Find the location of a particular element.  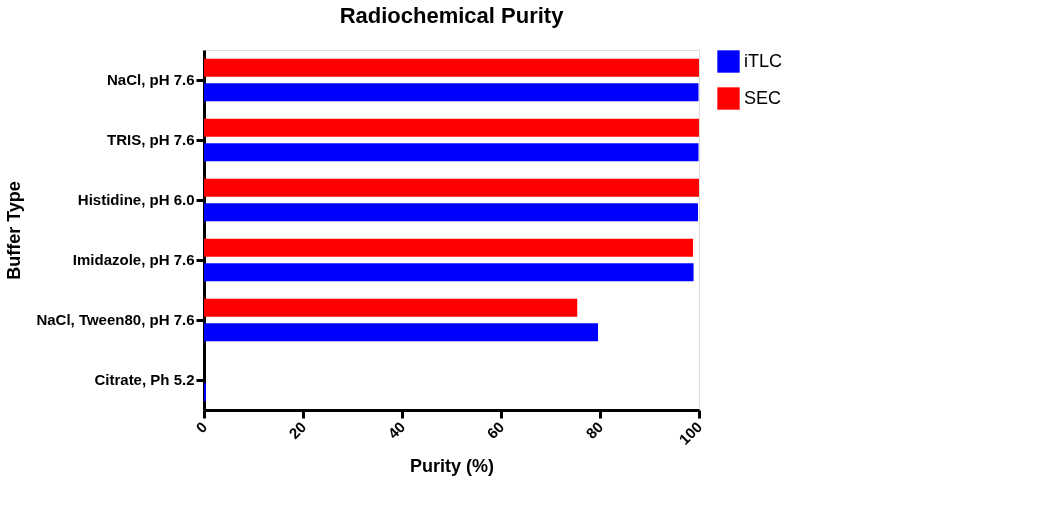

x-tick-label: 40 is located at coordinates (396, 430).